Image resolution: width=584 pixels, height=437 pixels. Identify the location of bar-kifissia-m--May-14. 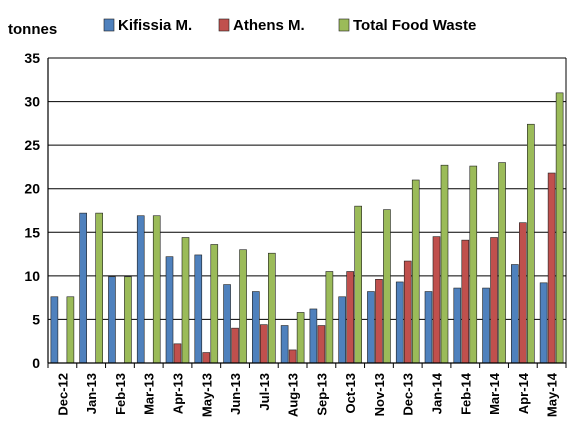
(543, 323).